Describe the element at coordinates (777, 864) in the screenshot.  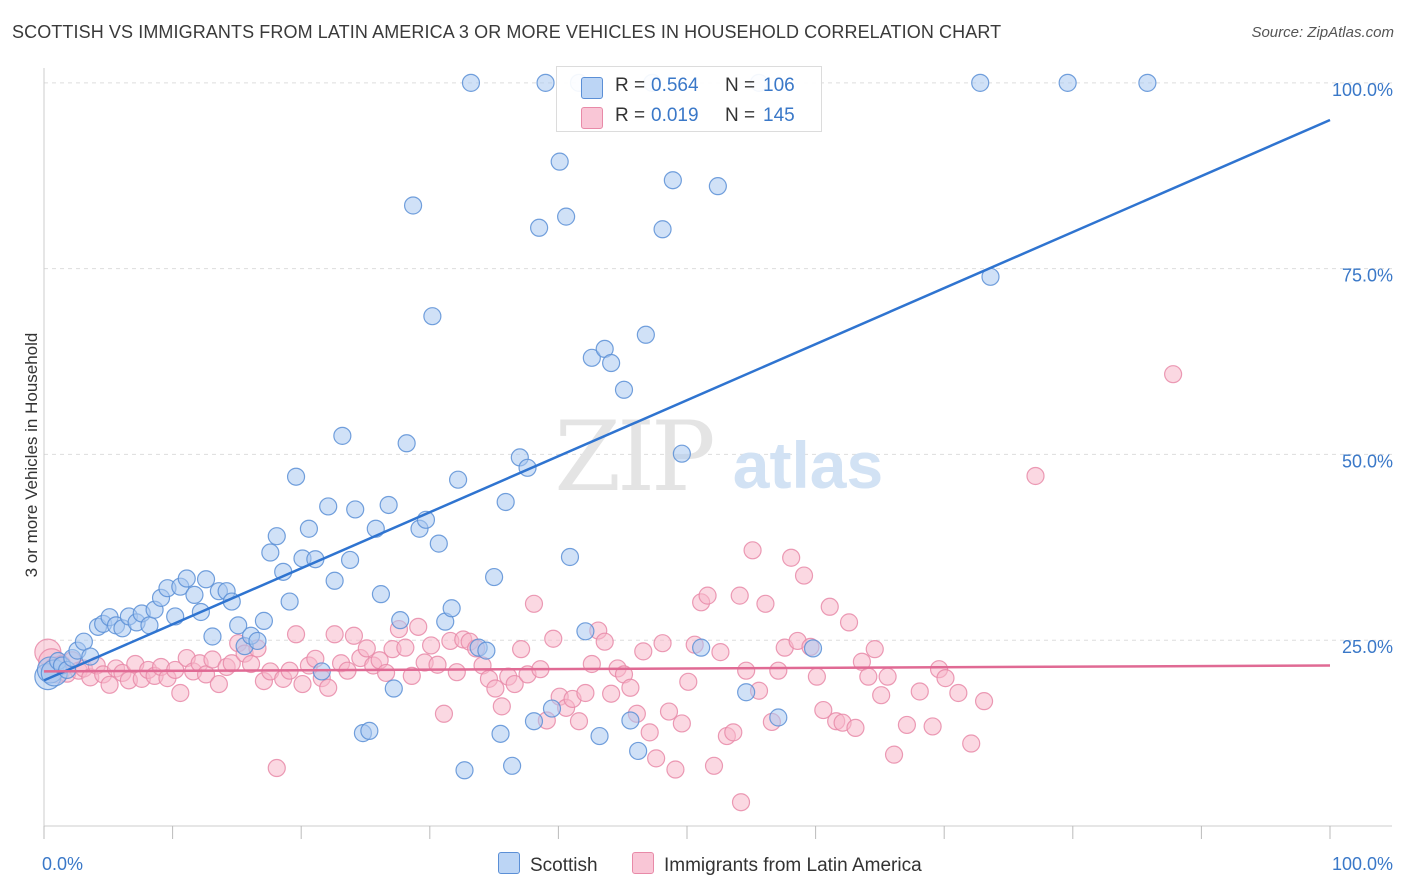
I see `bottom-legend-latin: Immigrants from Latin America` at that location.